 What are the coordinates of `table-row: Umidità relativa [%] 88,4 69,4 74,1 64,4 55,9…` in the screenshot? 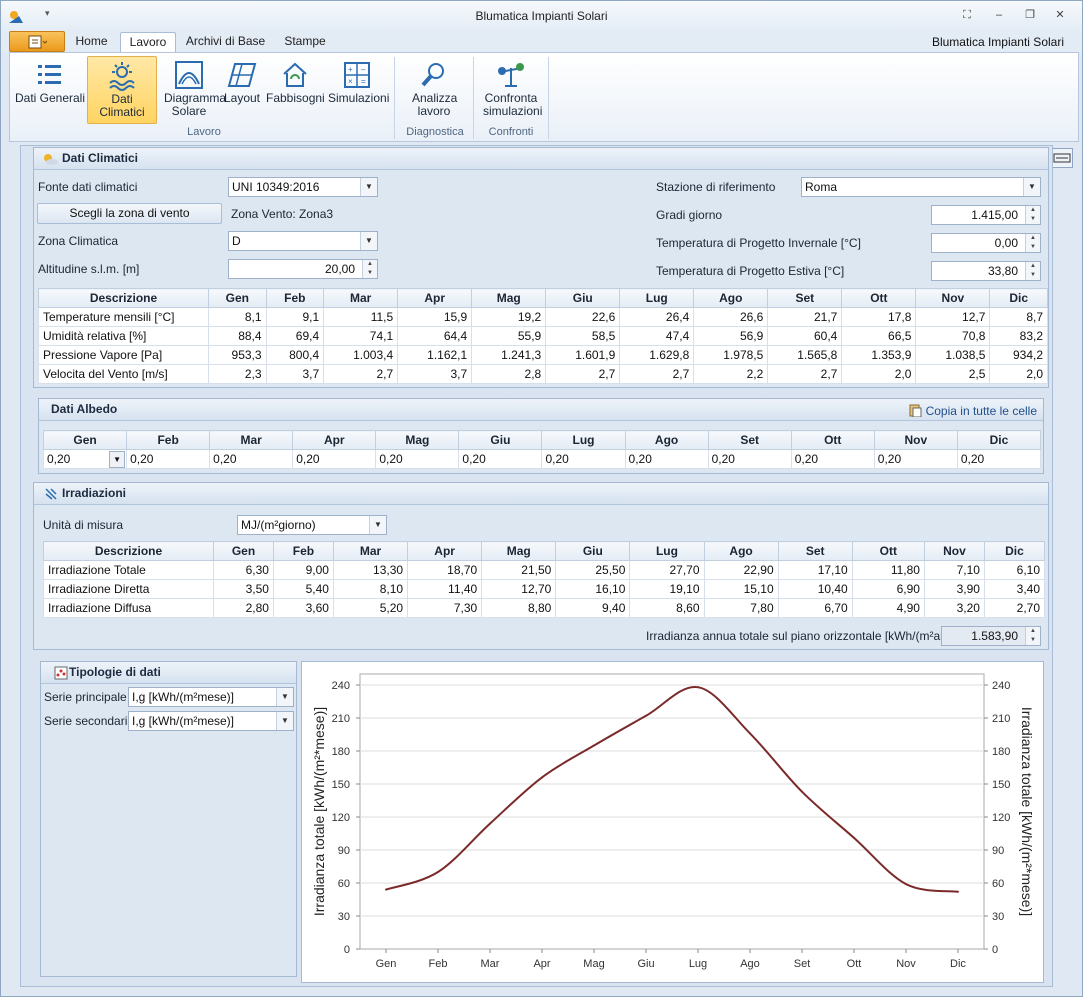 It's located at (543, 336).